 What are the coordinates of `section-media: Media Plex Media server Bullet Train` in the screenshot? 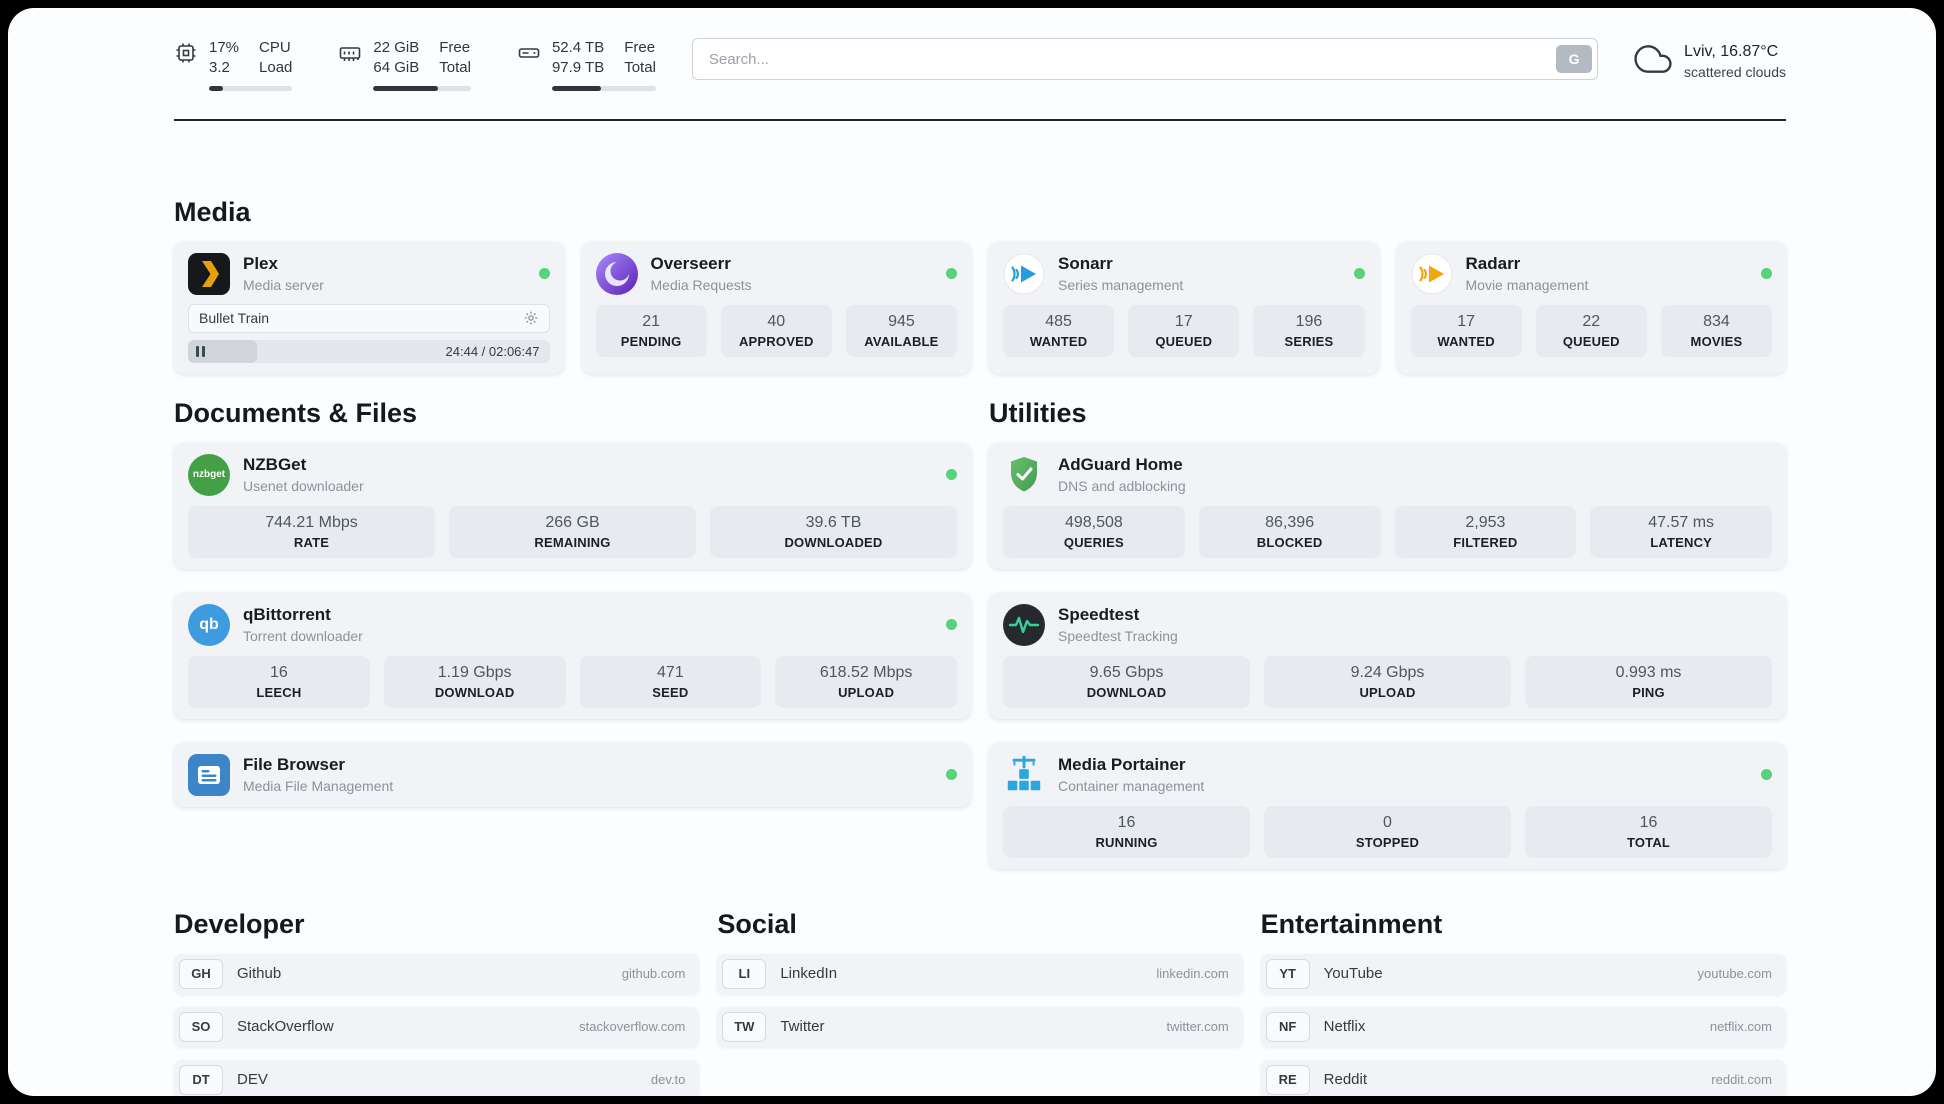 It's located at (980, 285).